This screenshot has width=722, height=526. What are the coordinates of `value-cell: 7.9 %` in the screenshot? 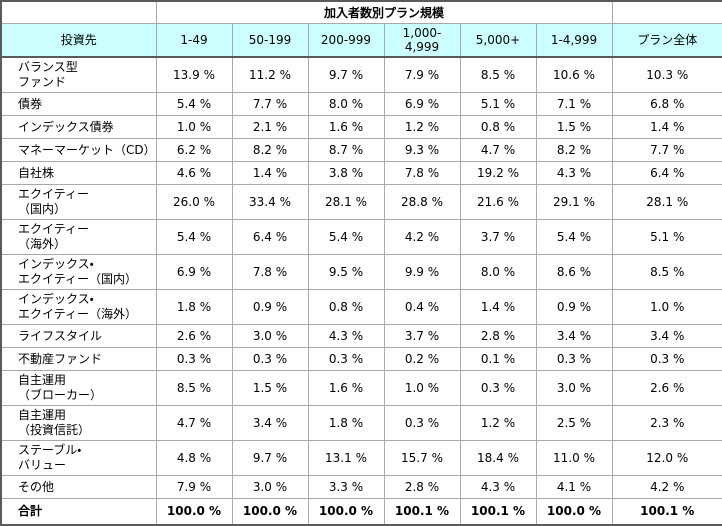 It's located at (194, 487).